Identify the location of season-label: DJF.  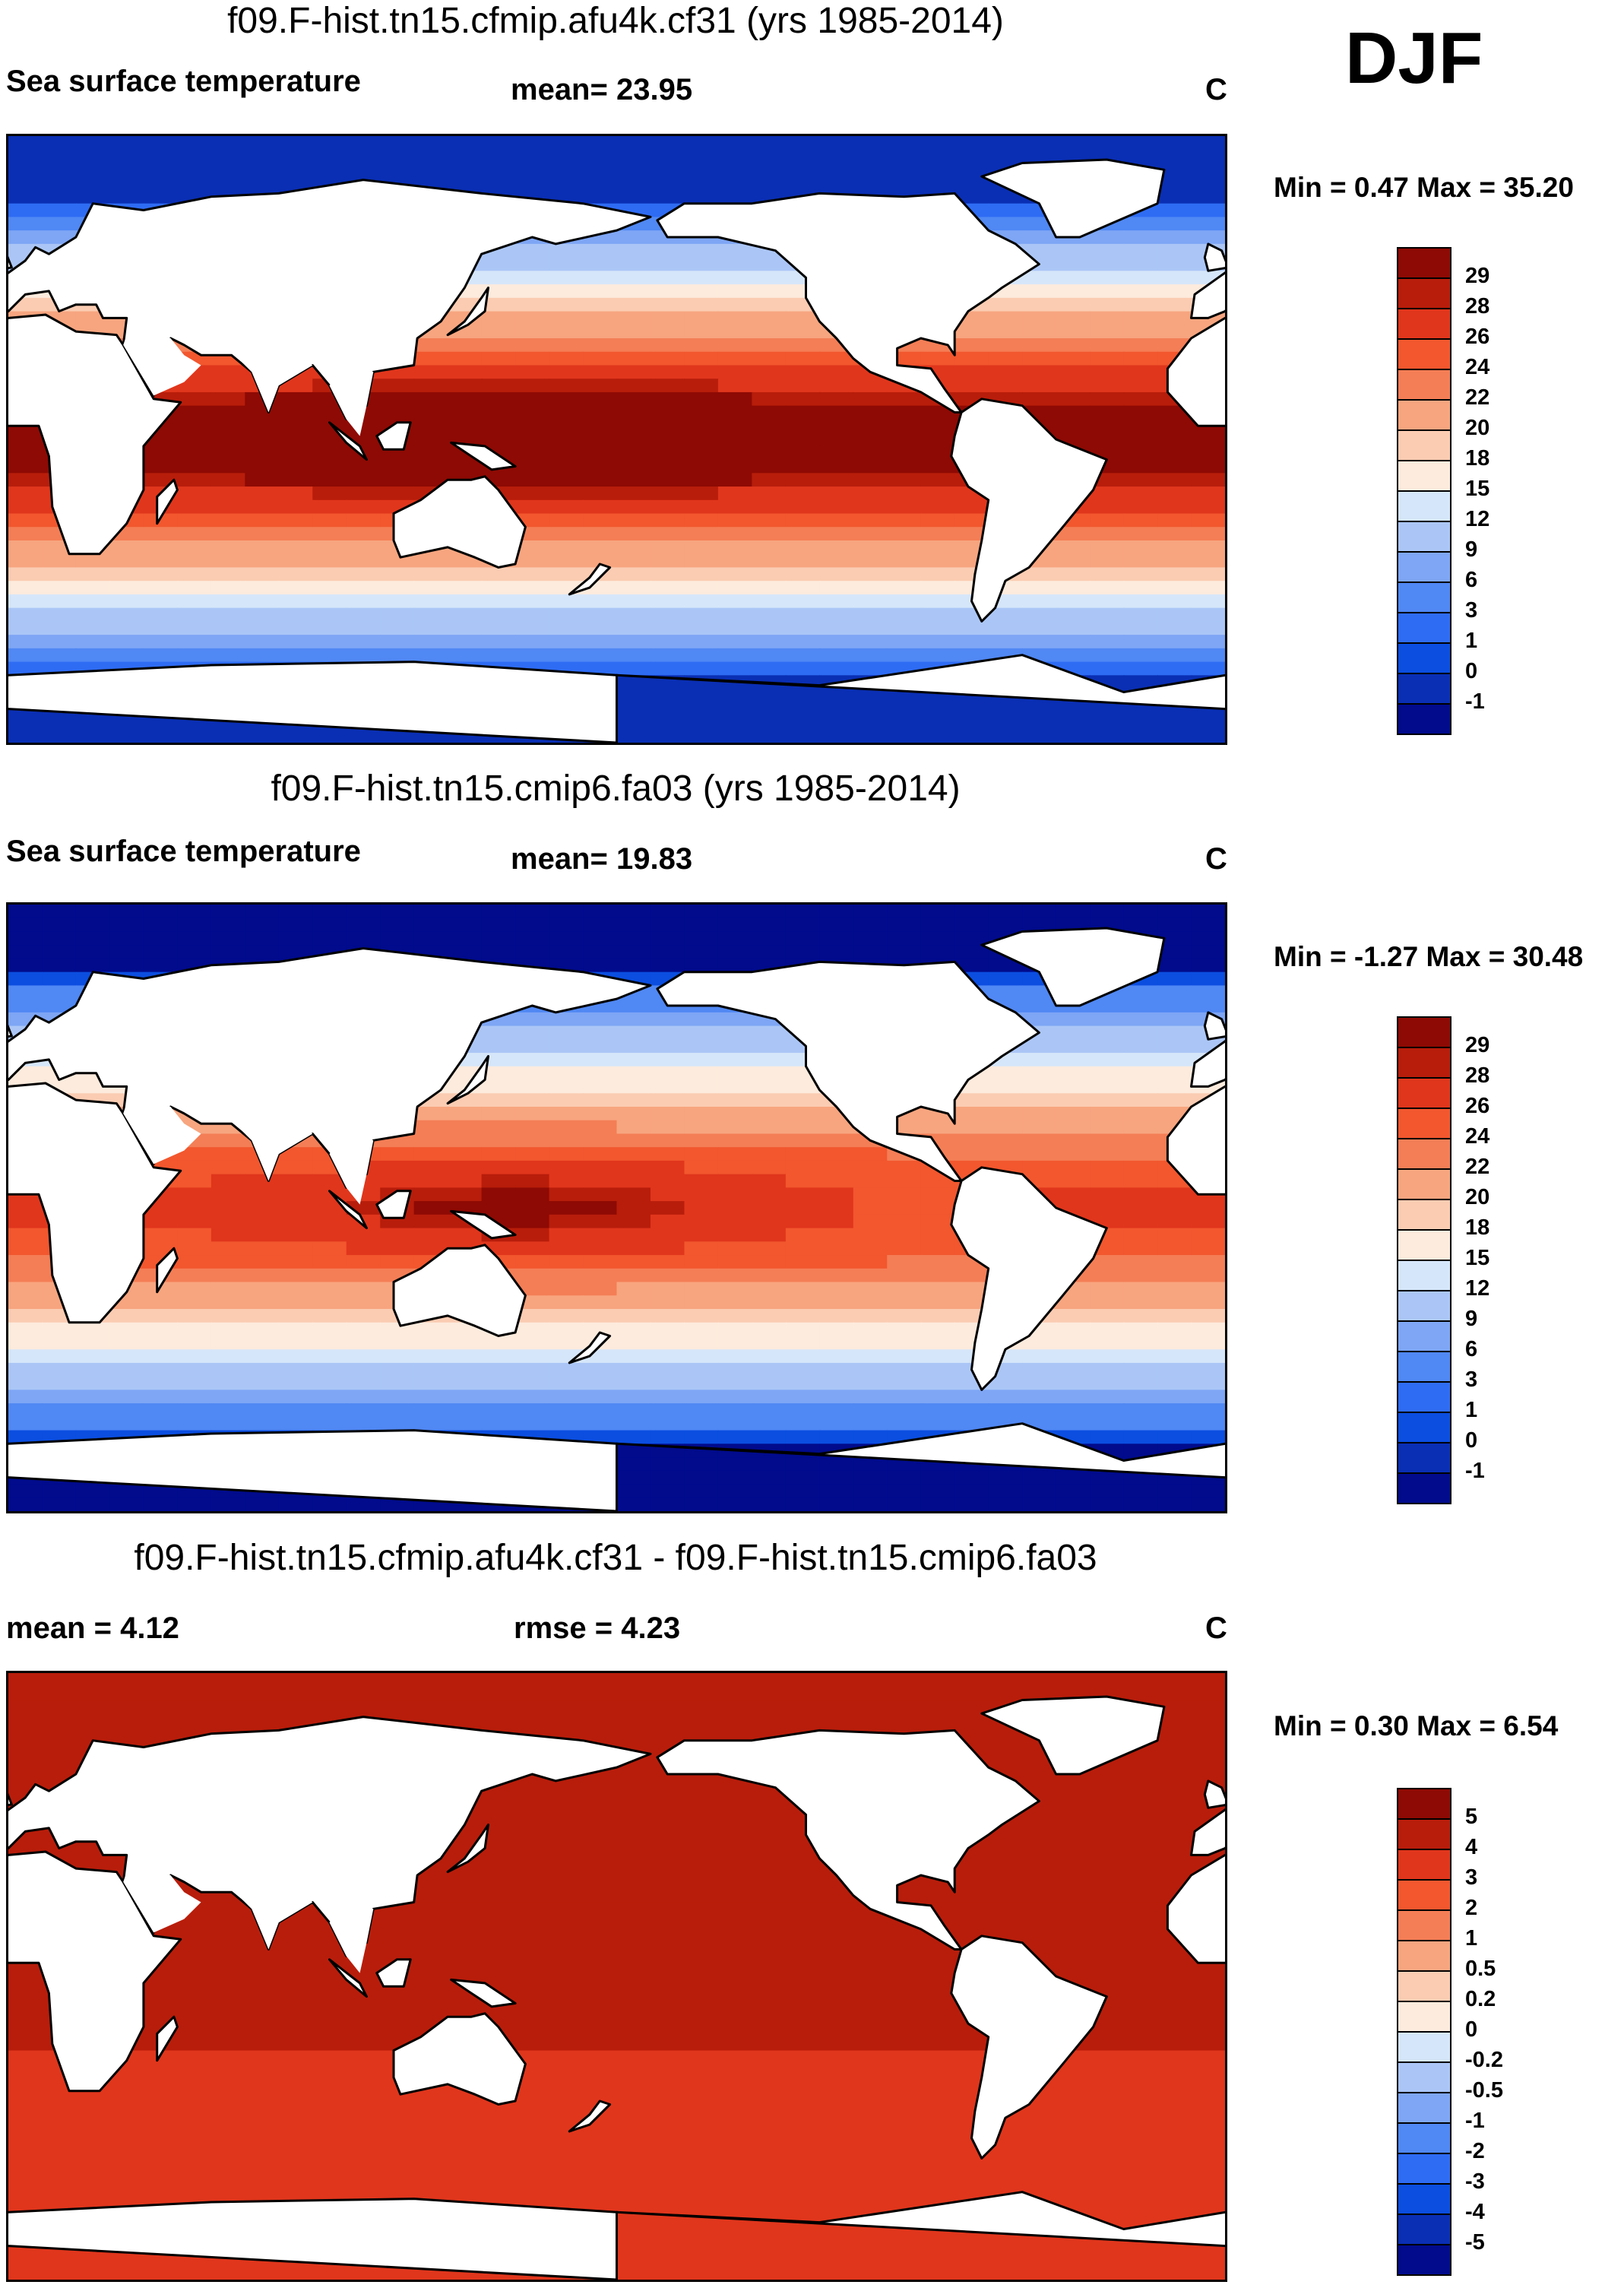
(1414, 58).